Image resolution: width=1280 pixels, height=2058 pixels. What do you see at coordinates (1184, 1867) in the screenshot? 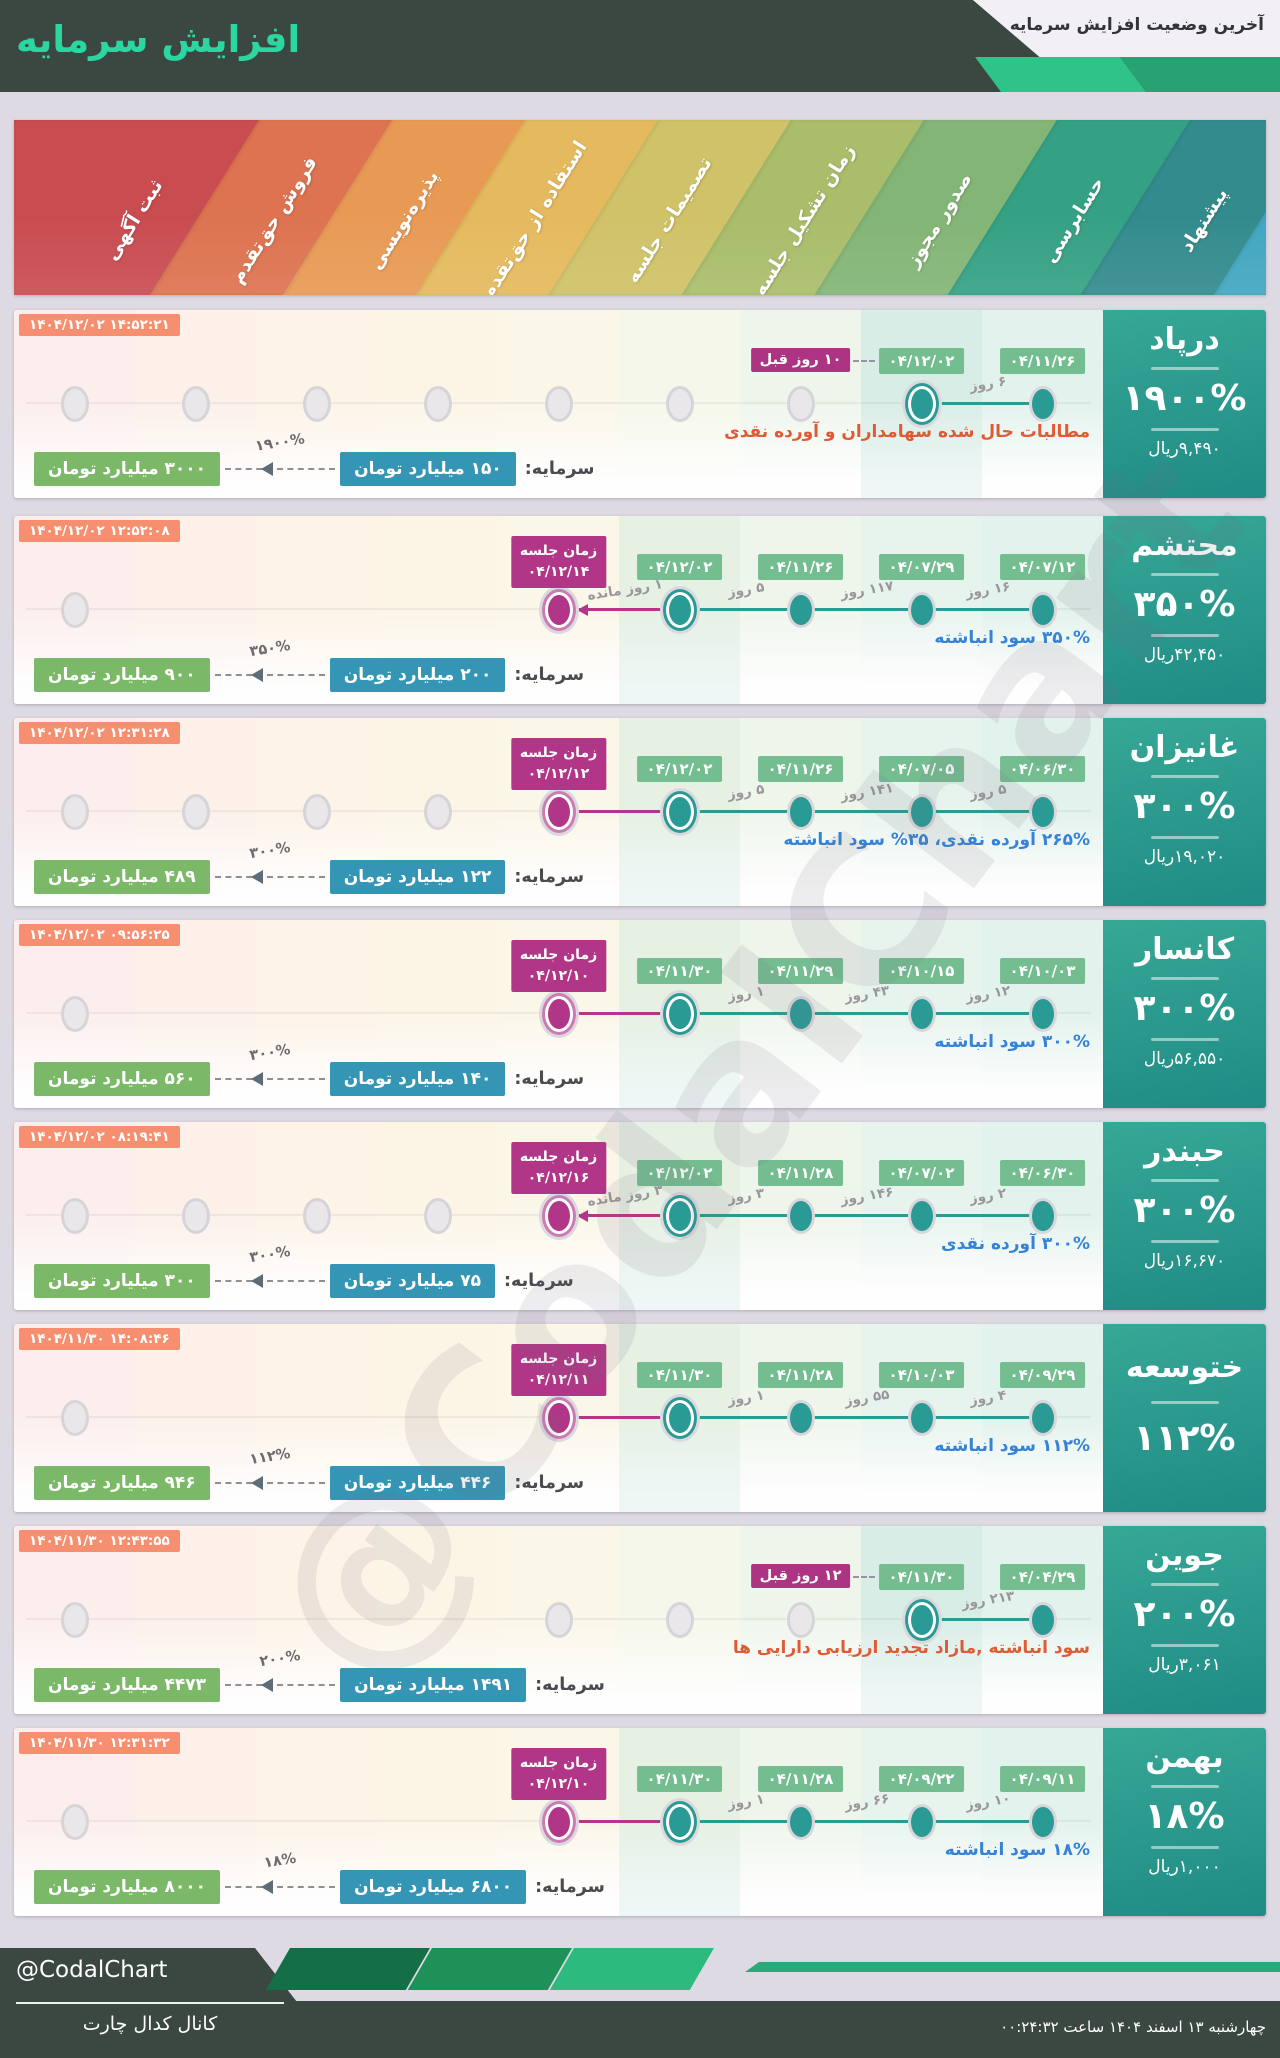
I see `company-price: ۱,۰۰۰ریال` at bounding box center [1184, 1867].